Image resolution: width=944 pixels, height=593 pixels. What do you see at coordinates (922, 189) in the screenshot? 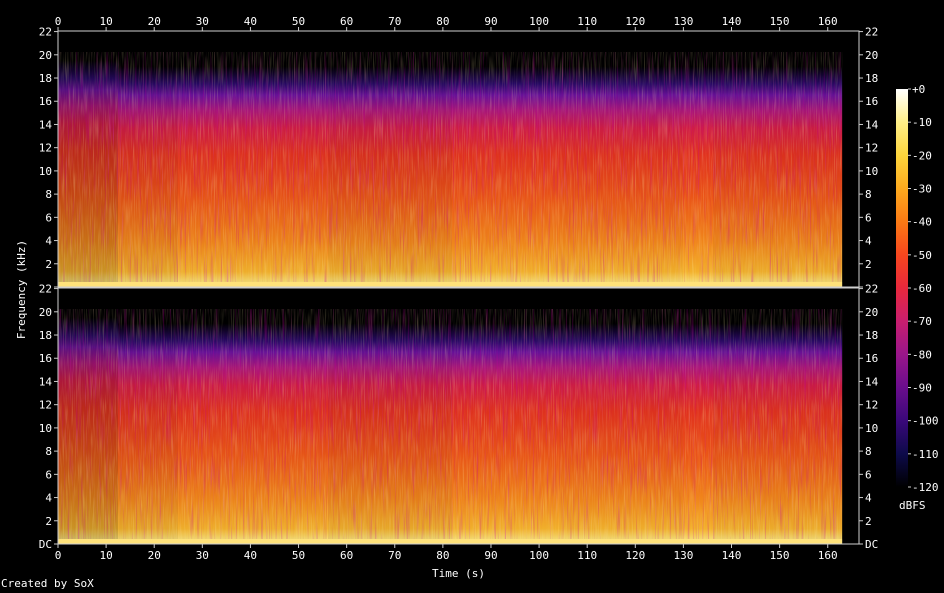
I see `colorbar-tick-label: -30` at bounding box center [922, 189].